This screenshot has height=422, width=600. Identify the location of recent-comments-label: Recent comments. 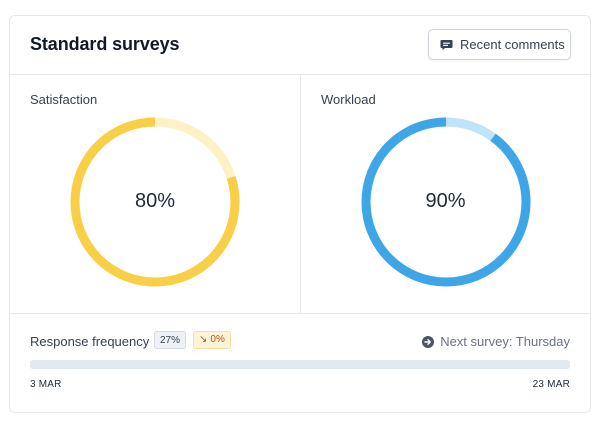
(512, 44).